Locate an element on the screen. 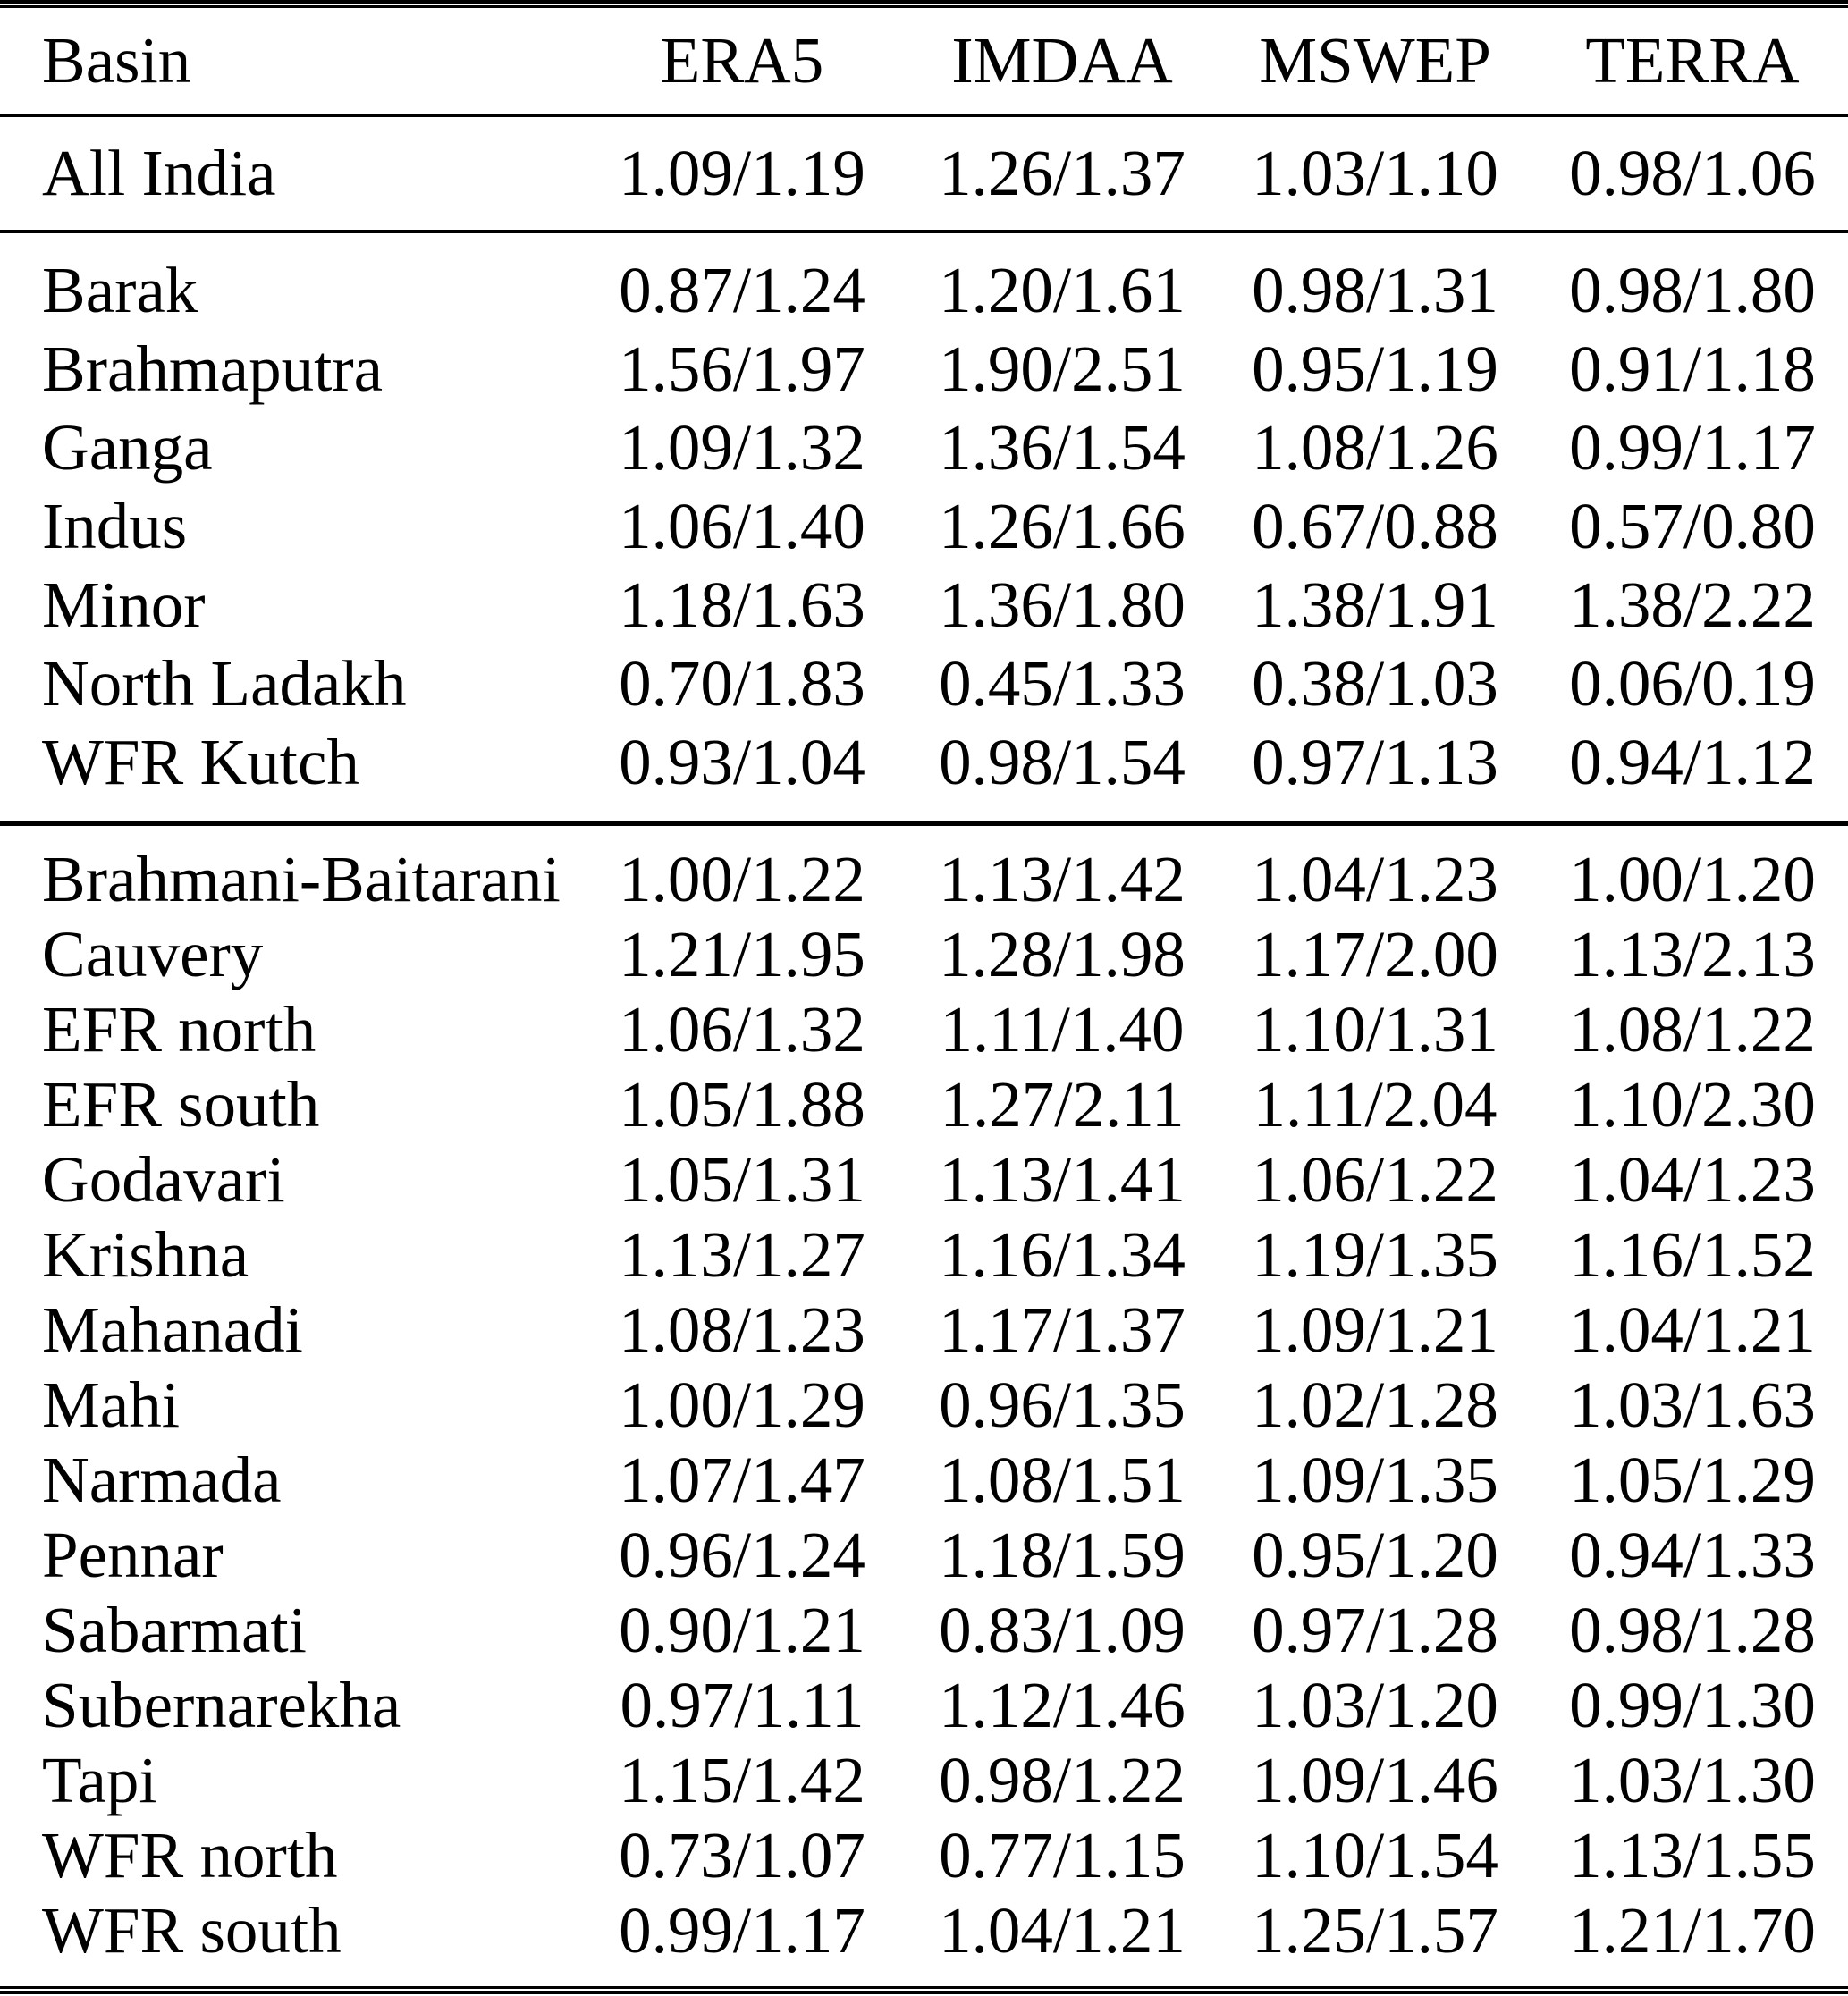  bottom-rule-thick is located at coordinates (924, 1992).